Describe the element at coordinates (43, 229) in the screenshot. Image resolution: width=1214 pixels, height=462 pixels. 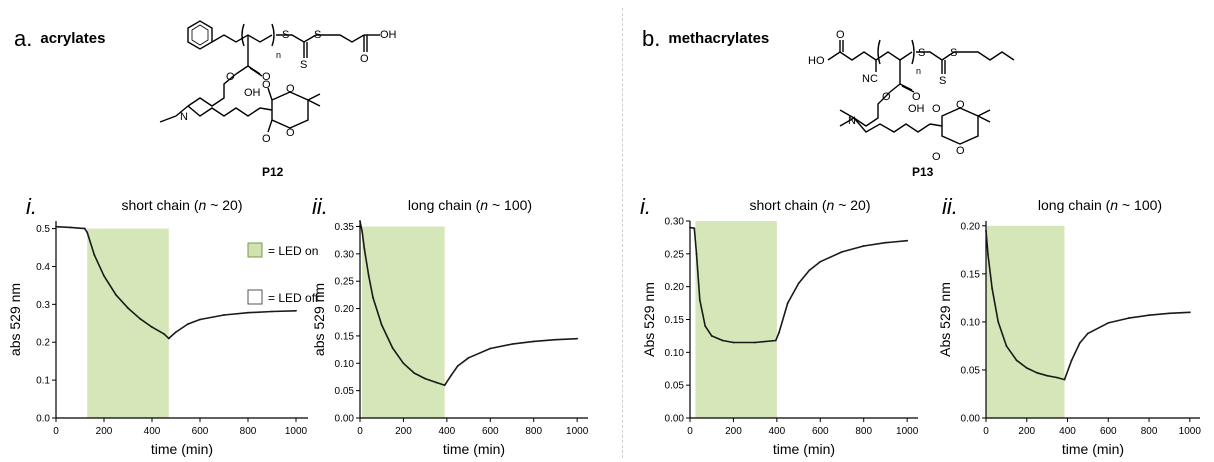
I see `y-tick-label: 0.5` at that location.